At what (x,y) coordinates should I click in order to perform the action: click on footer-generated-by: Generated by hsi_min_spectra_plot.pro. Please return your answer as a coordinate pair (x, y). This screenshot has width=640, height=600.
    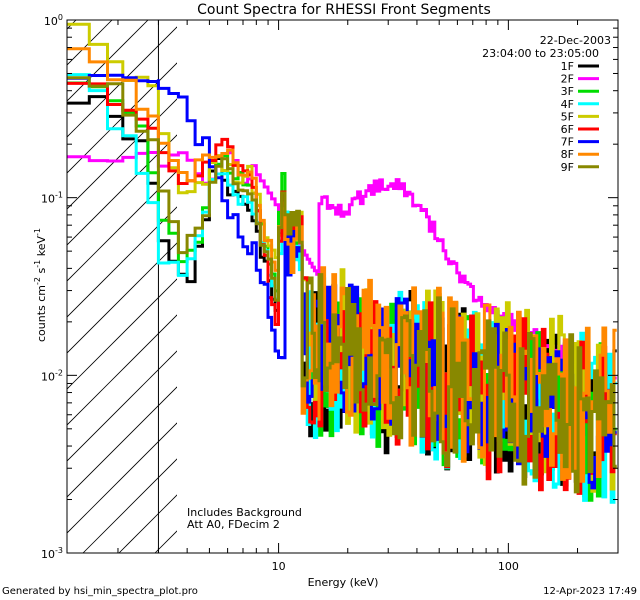
    Looking at the image, I should click on (100, 591).